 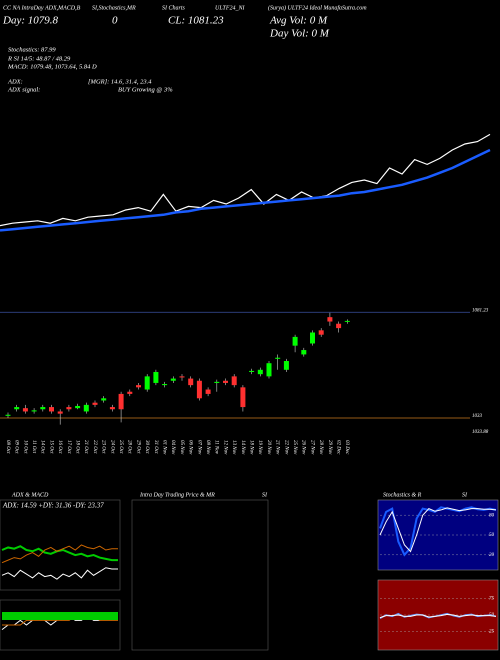 I want to click on y-tick-label: 20, so click(x=492, y=555).